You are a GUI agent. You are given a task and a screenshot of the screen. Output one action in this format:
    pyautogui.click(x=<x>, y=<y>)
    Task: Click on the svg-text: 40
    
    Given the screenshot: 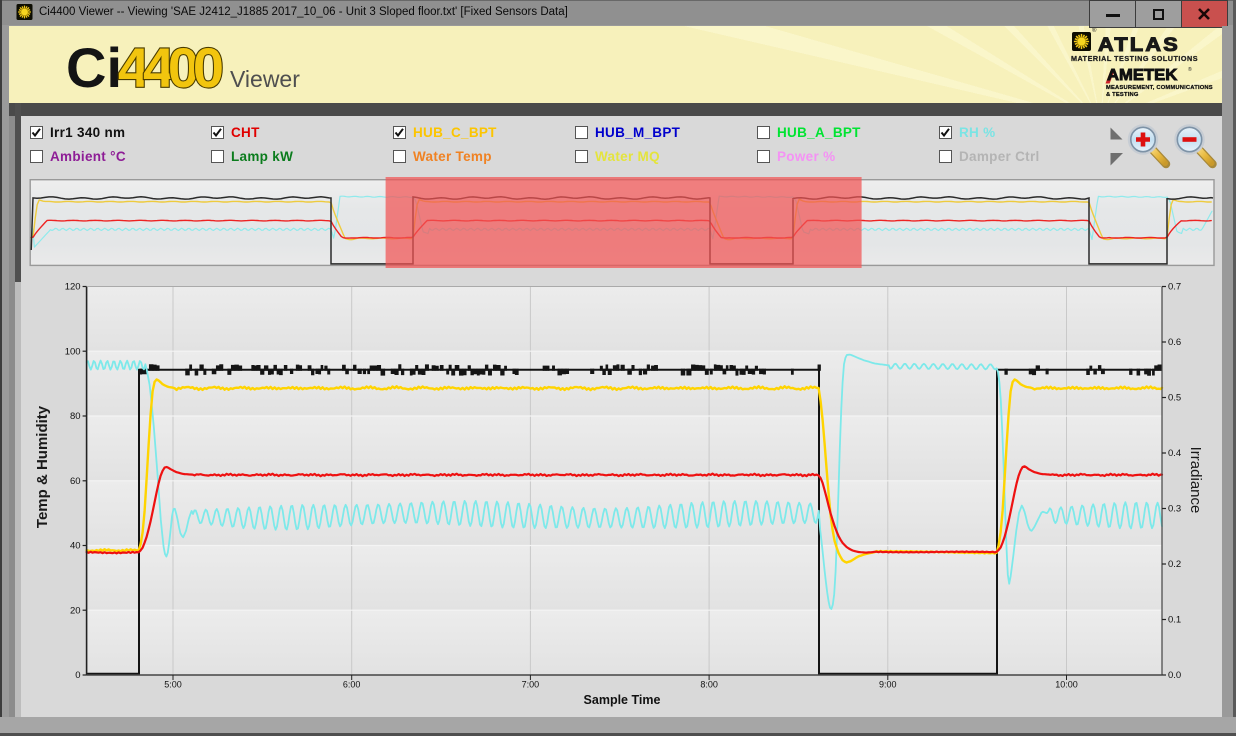 What is the action you would take?
    pyautogui.click(x=75, y=546)
    